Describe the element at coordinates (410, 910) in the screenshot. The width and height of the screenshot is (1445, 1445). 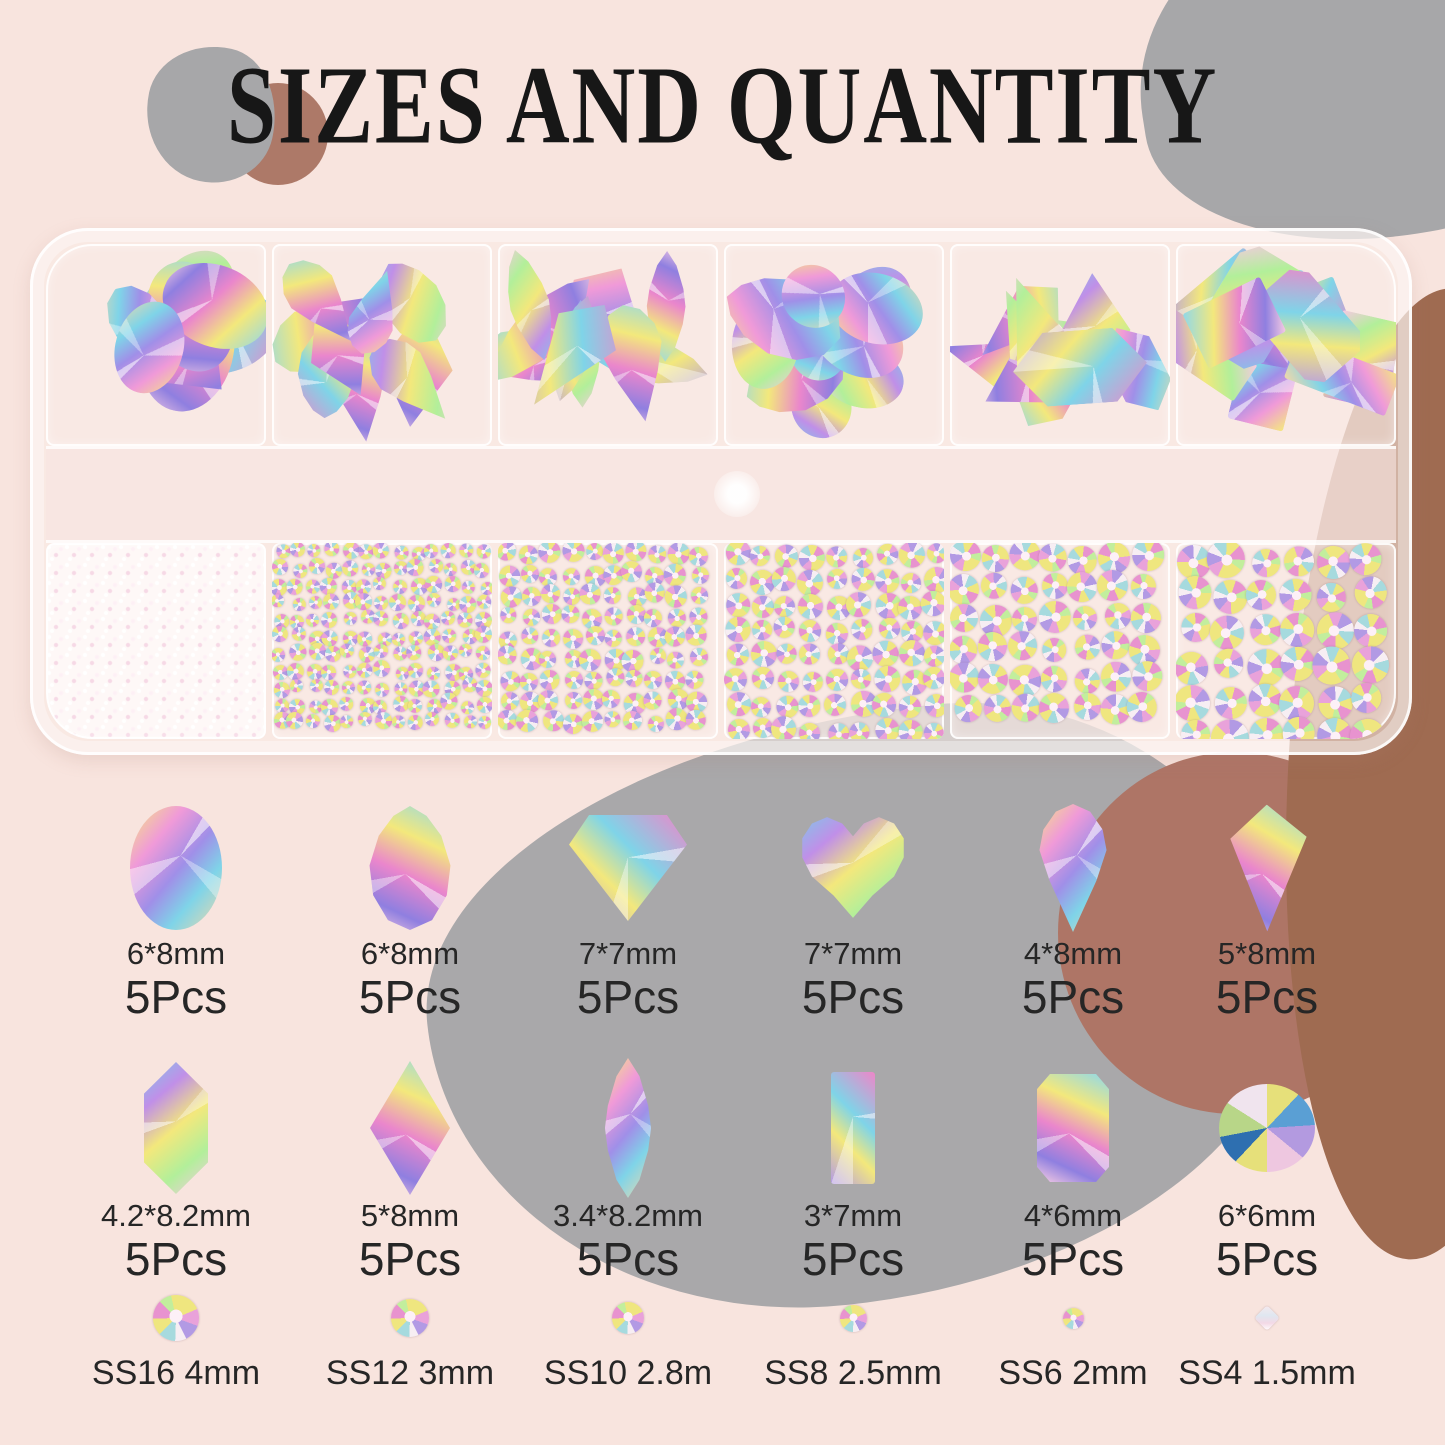
I see `gem-spec-pear: 6*8mm 5Pcs` at that location.